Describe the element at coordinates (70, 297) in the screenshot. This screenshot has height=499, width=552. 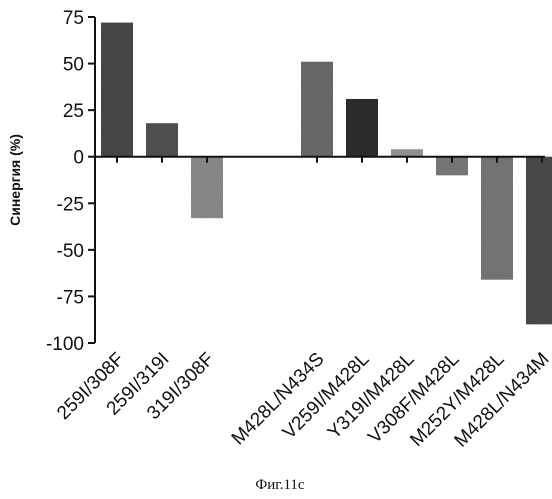
I see `y-tick-label: -75` at that location.